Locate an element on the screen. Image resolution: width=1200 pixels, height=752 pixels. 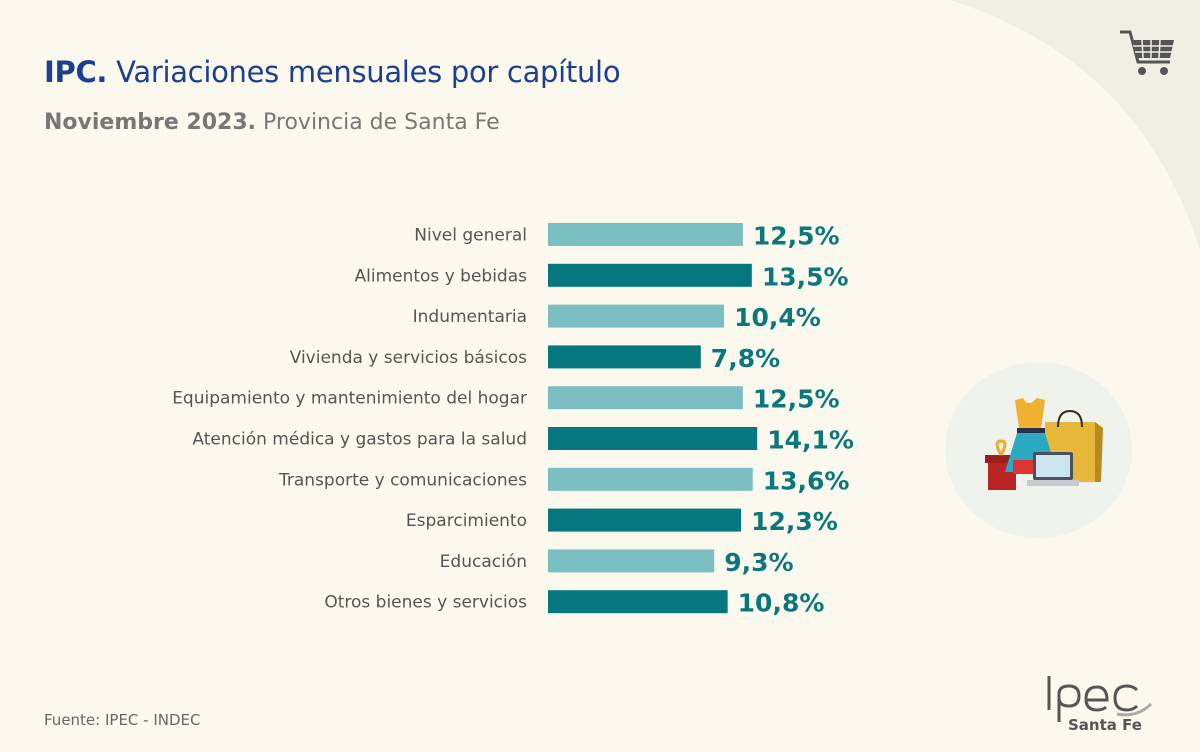
subtitle-bold: Noviembre 2023. is located at coordinates (150, 122).